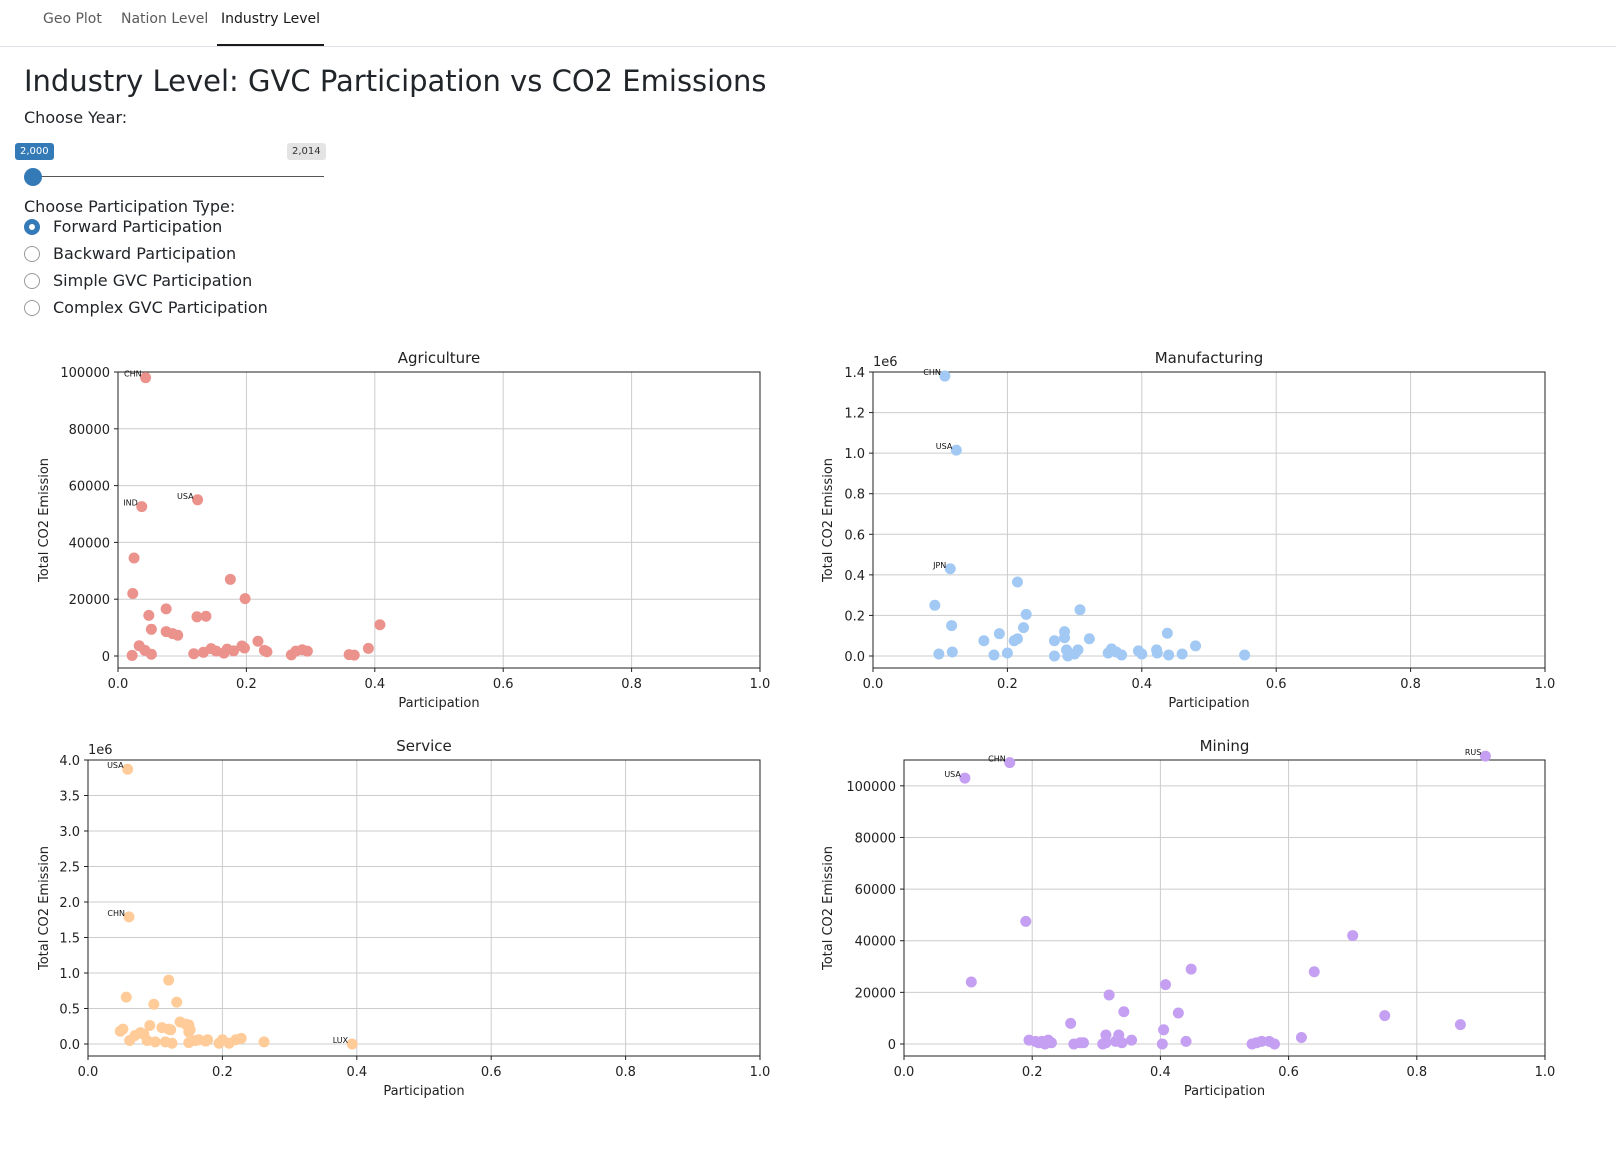 The height and width of the screenshot is (1158, 1616). Describe the element at coordinates (106, 657) in the screenshot. I see `y-tick-label: 0` at that location.